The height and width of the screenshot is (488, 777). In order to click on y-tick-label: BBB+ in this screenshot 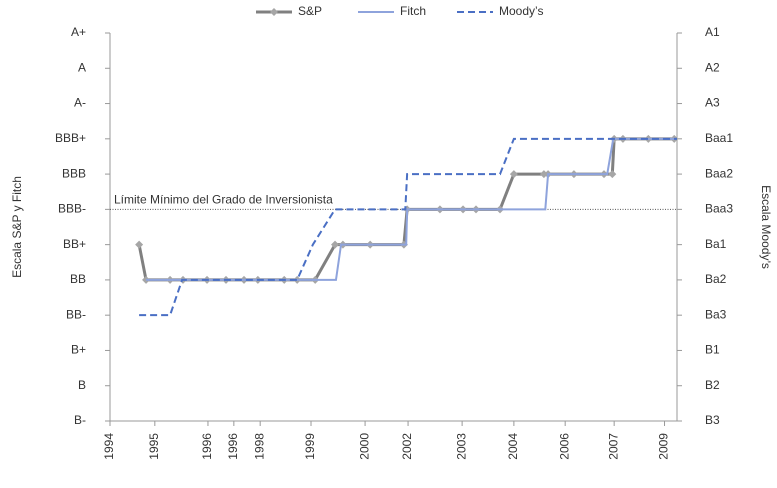, I will do `click(70, 138)`.